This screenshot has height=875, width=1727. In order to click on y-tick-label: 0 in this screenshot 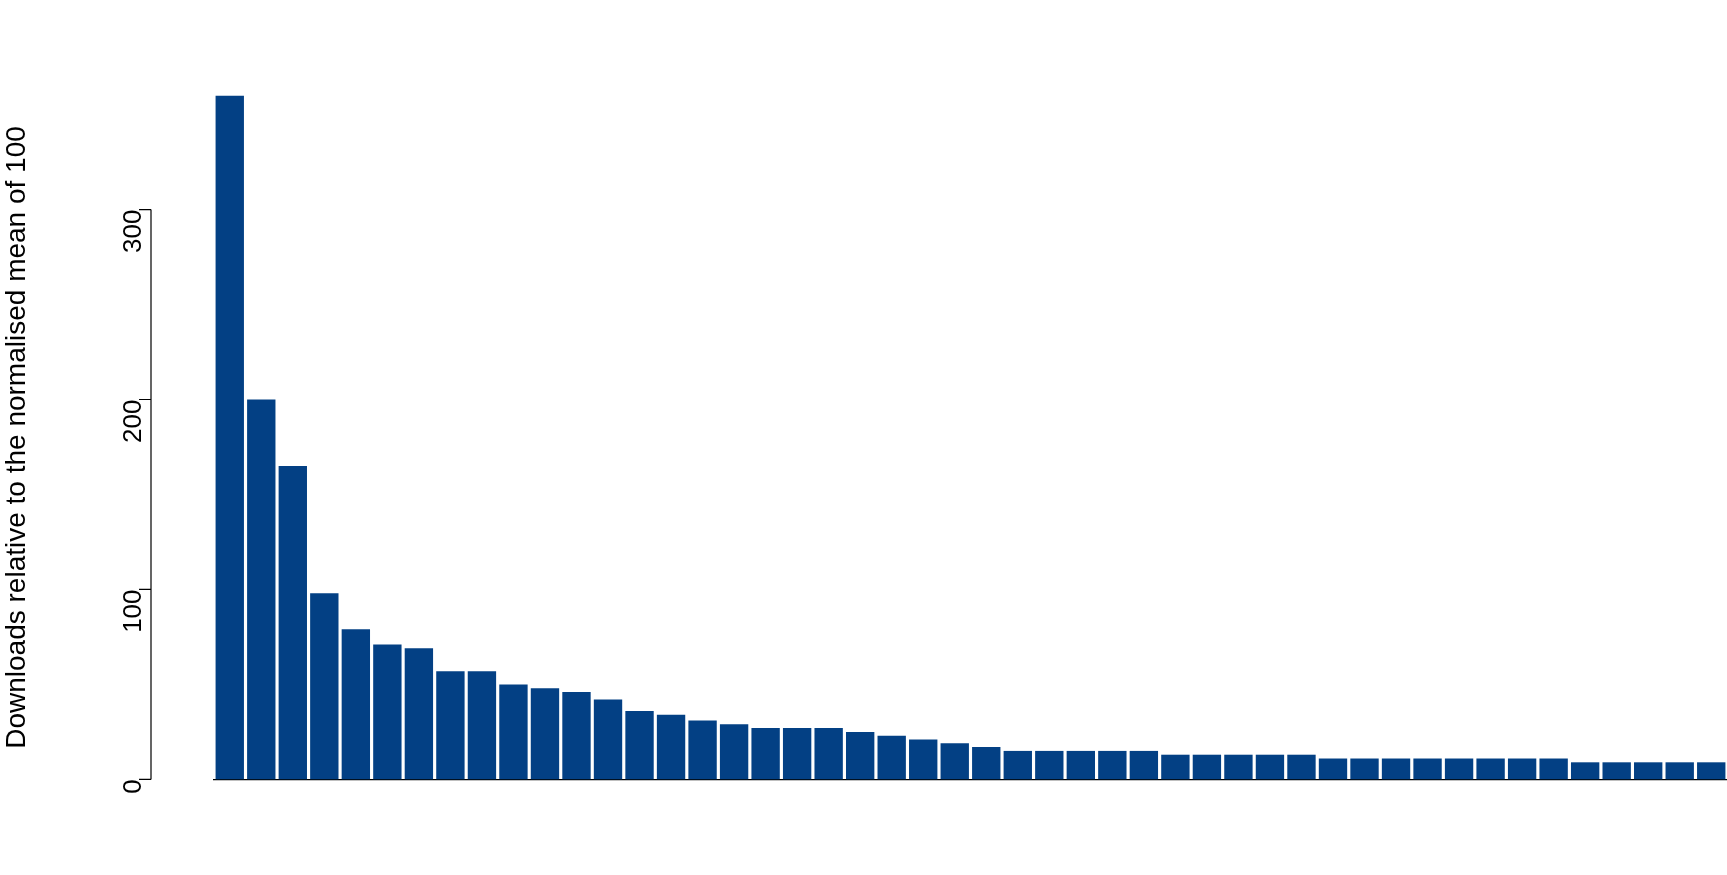, I will do `click(132, 786)`.